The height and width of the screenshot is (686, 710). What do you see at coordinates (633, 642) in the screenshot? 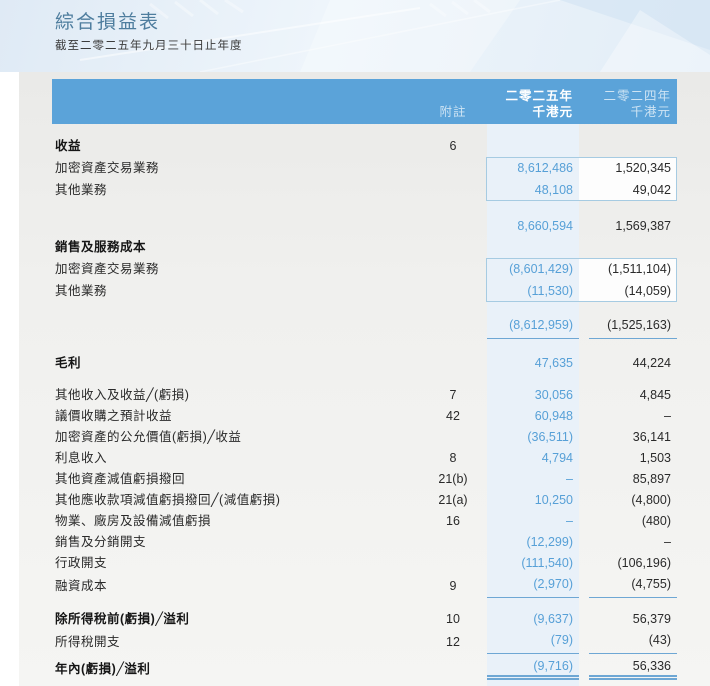
I see `value-2024: (43)` at bounding box center [633, 642].